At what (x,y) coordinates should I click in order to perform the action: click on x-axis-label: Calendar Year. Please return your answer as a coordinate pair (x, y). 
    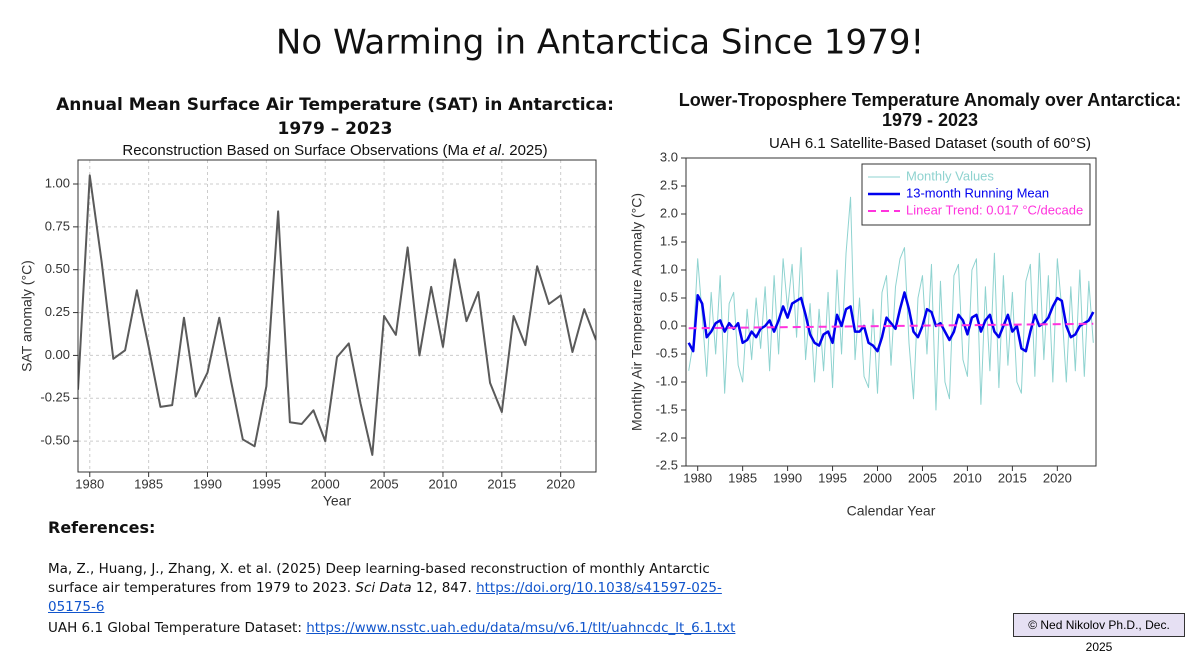
    Looking at the image, I should click on (891, 511).